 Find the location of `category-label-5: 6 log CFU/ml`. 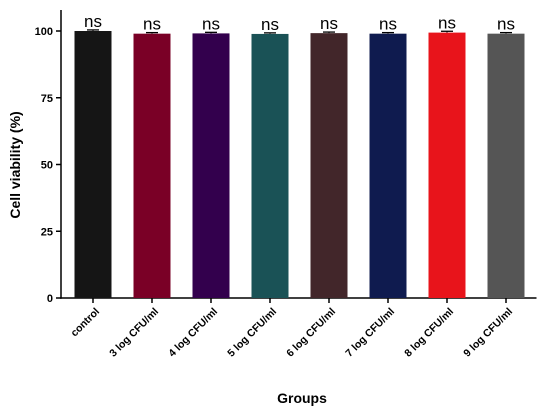

category-label-5: 6 log CFU/ml is located at coordinates (311, 333).